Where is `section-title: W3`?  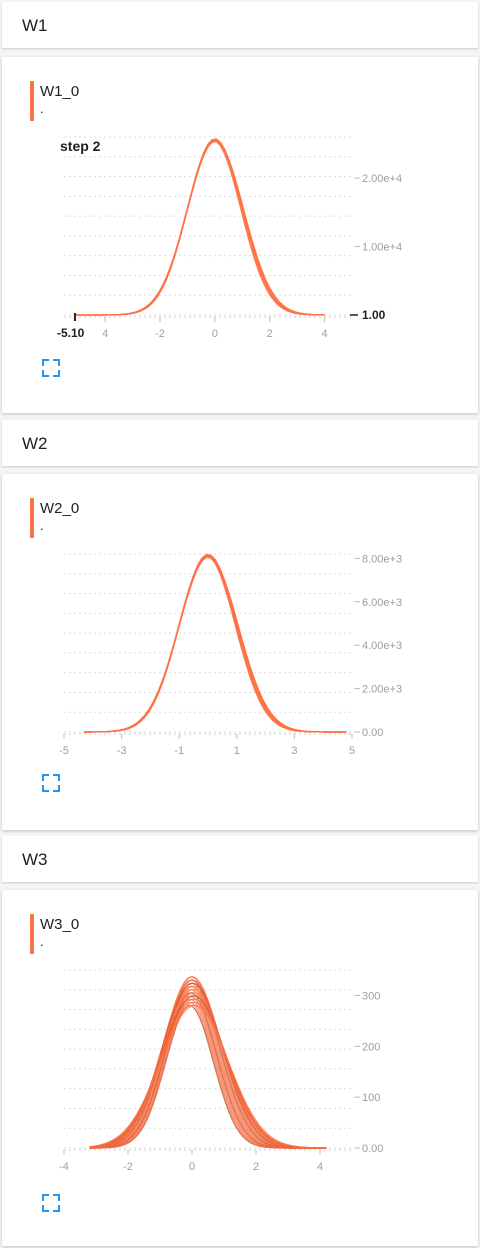 section-title: W3 is located at coordinates (35, 859).